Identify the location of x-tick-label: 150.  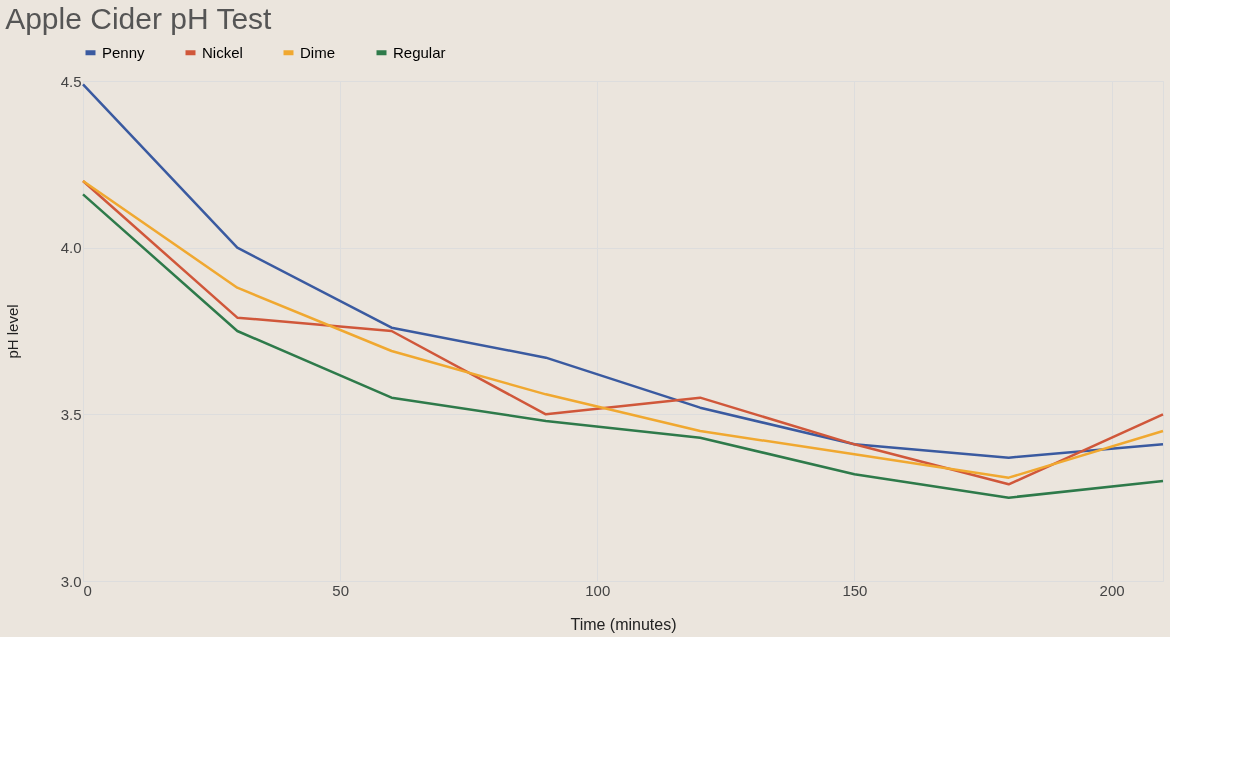
(855, 590).